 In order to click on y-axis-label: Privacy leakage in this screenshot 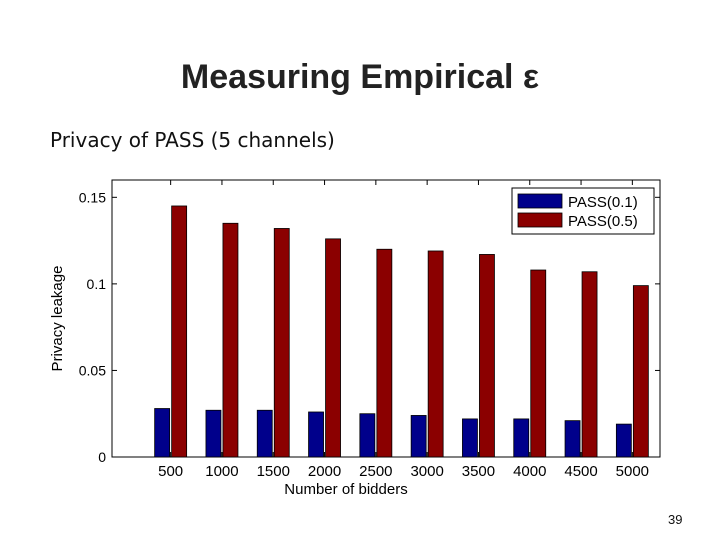, I will do `click(57, 319)`.